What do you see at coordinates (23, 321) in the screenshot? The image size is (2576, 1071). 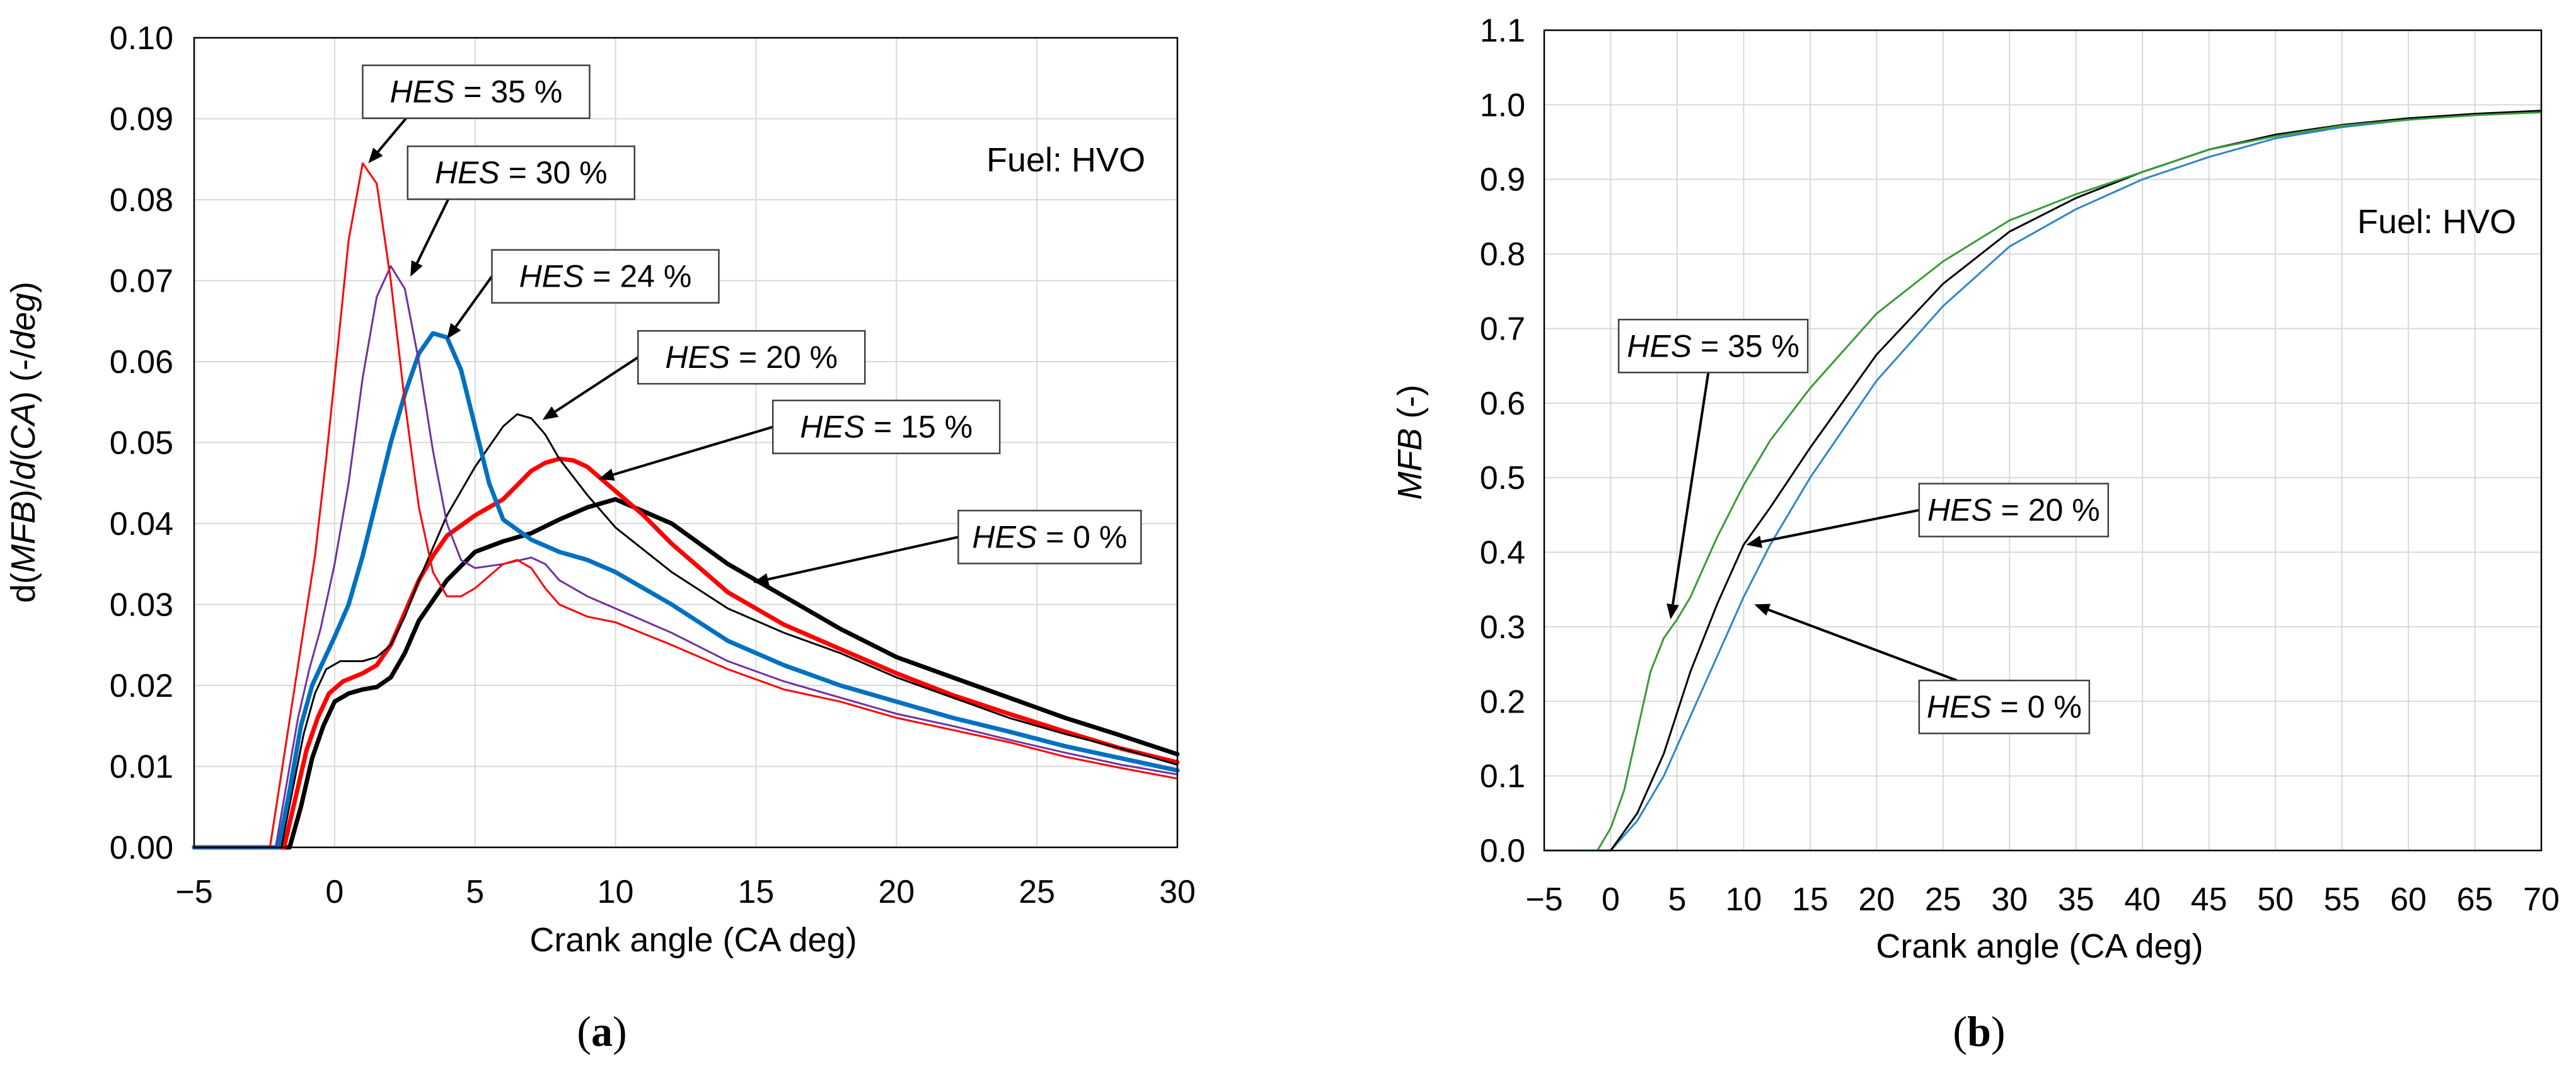 I see `y-axis-title-part: deg` at bounding box center [23, 321].